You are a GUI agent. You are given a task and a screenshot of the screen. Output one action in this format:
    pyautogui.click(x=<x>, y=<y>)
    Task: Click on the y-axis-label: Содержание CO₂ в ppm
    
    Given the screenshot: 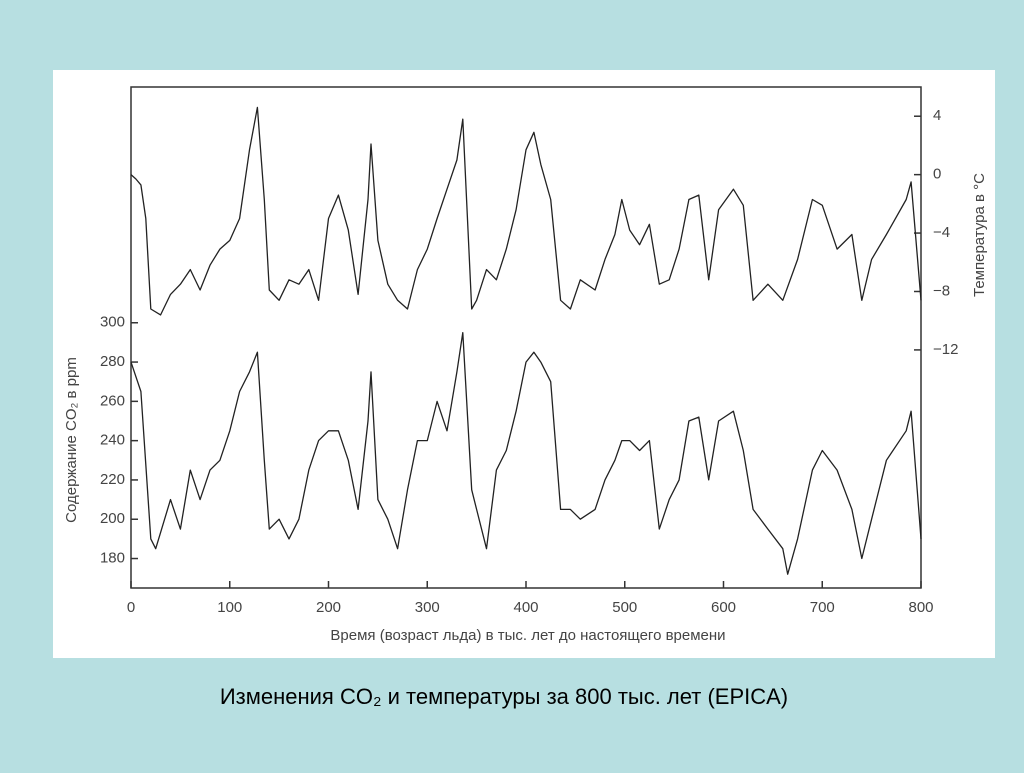 What is the action you would take?
    pyautogui.click(x=71, y=440)
    